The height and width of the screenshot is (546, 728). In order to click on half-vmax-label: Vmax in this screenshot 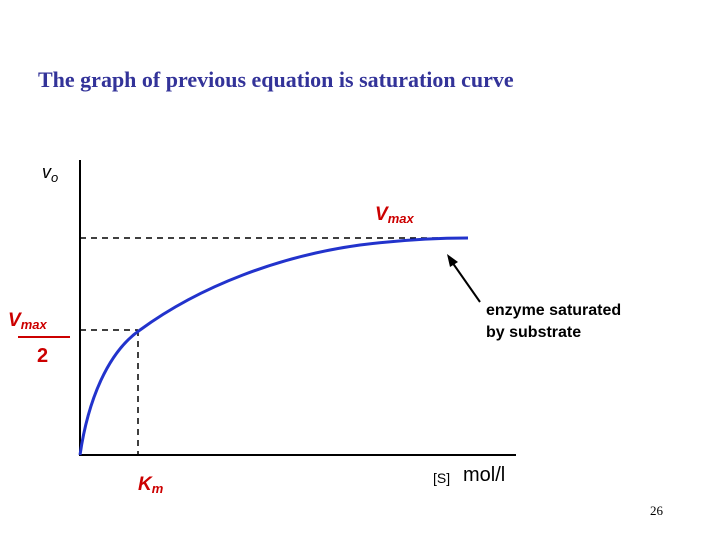, I will do `click(27, 321)`.